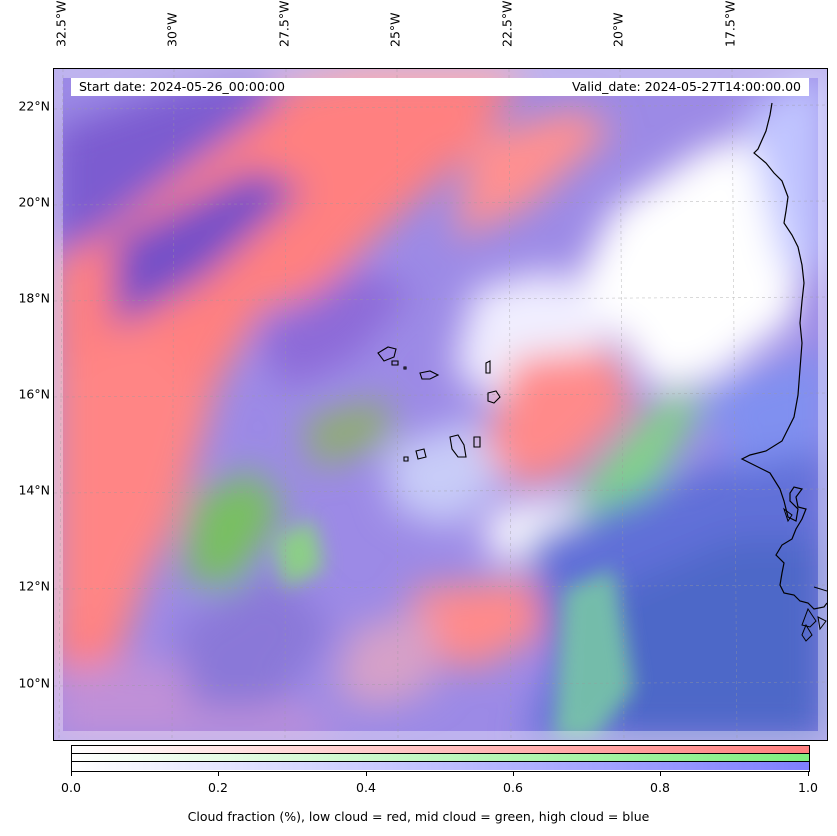 This screenshot has height=836, width=837. What do you see at coordinates (34, 298) in the screenshot?
I see `lat-label-18n: 18°N` at bounding box center [34, 298].